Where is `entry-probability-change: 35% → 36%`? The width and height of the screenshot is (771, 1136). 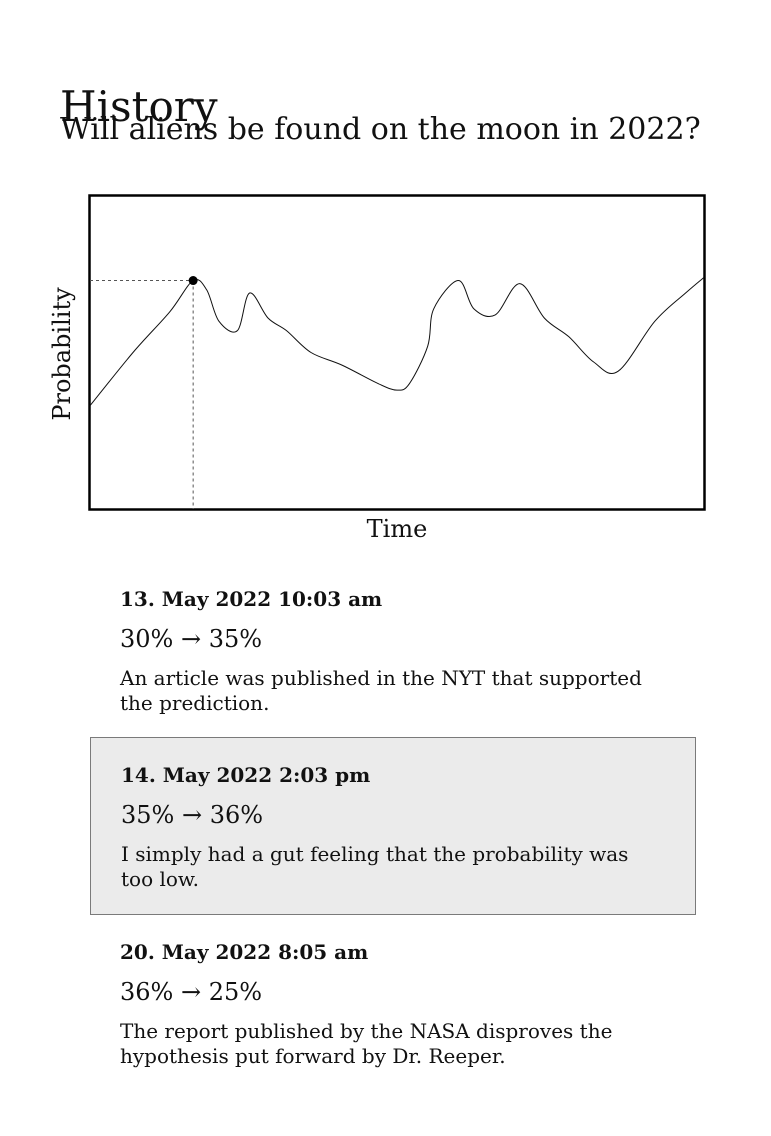
entry-probability-change: 35% → 36% is located at coordinates (192, 815).